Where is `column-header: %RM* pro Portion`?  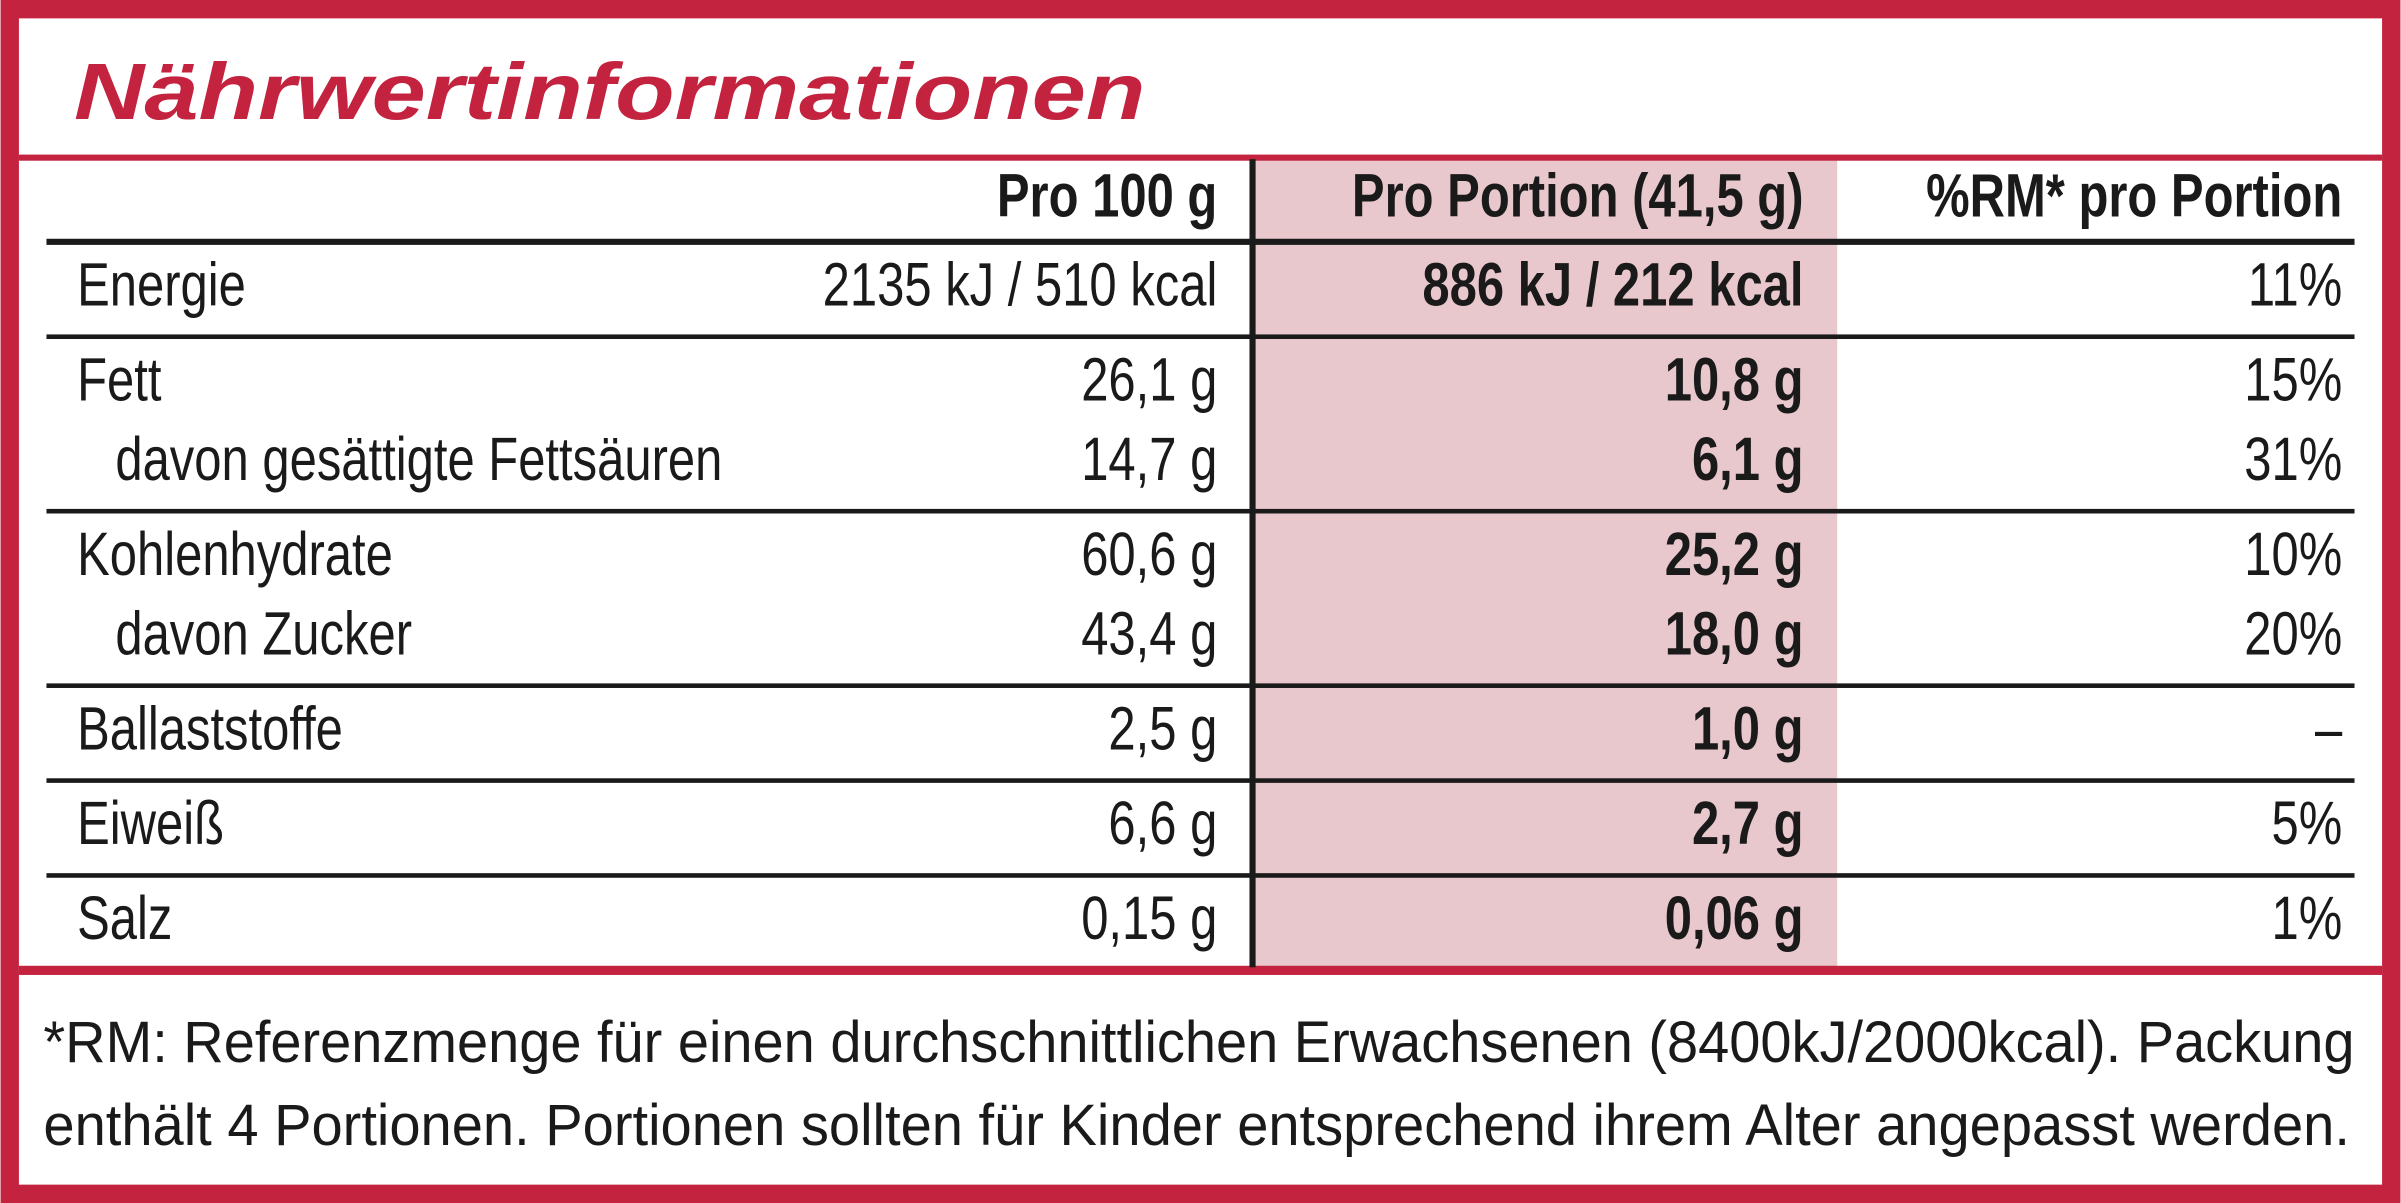
column-header: %RM* pro Portion is located at coordinates (2134, 195).